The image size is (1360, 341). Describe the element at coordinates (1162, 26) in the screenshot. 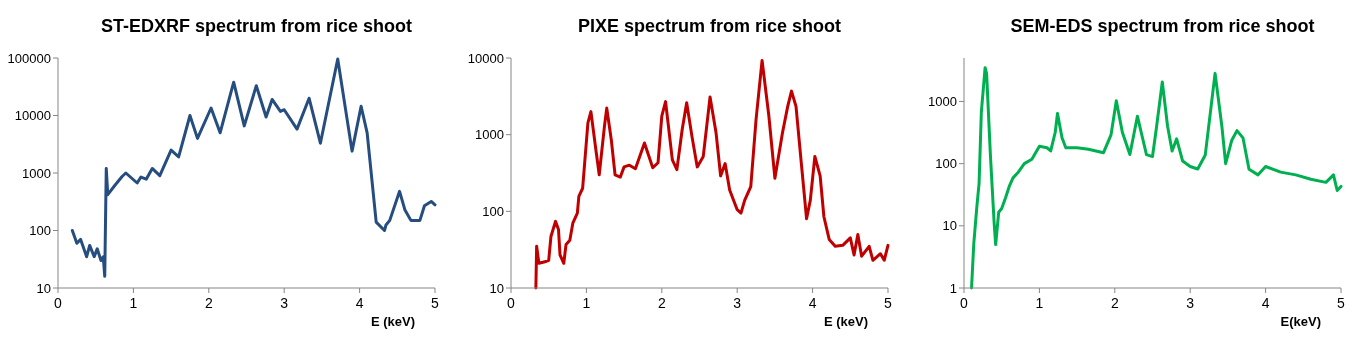

I see `chart-title: SEM-EDS spectrum from rice shoot` at that location.